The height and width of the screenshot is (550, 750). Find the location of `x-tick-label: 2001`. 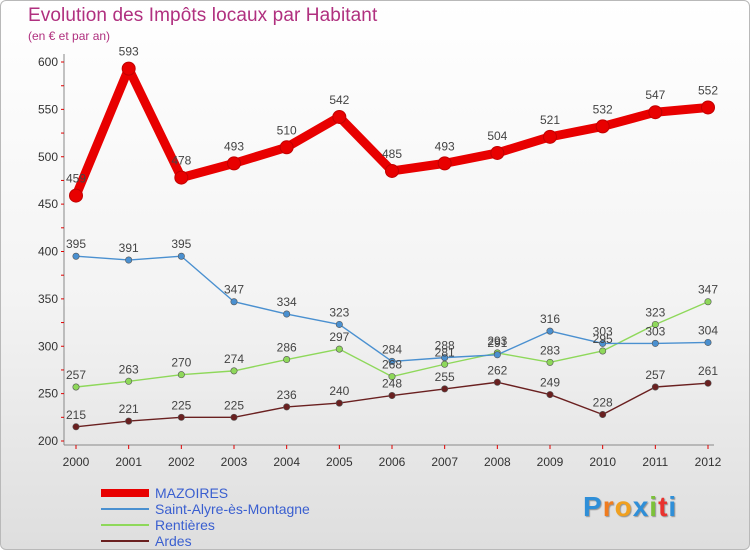

x-tick-label: 2001 is located at coordinates (128, 462).